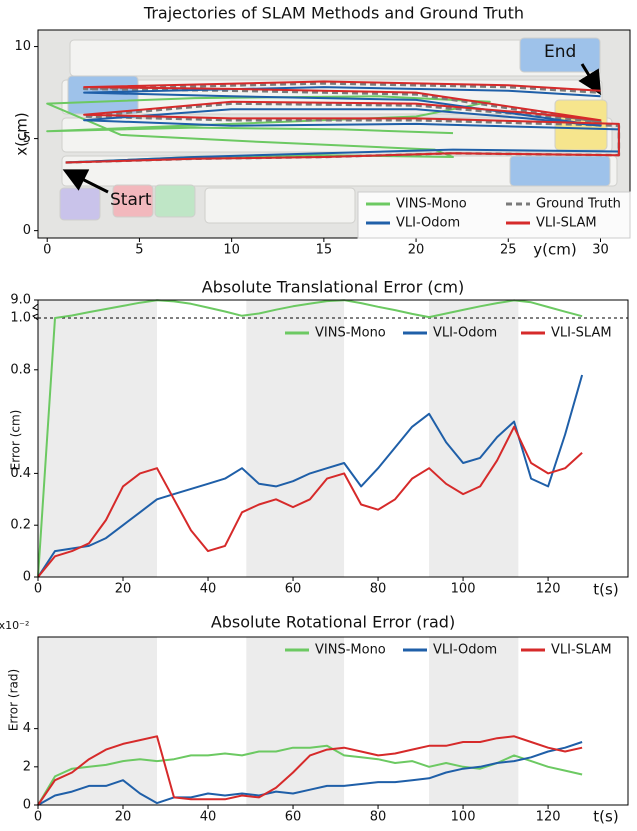 The image size is (637, 831). What do you see at coordinates (22, 46) in the screenshot?
I see `y-tick-label: 10` at bounding box center [22, 46].